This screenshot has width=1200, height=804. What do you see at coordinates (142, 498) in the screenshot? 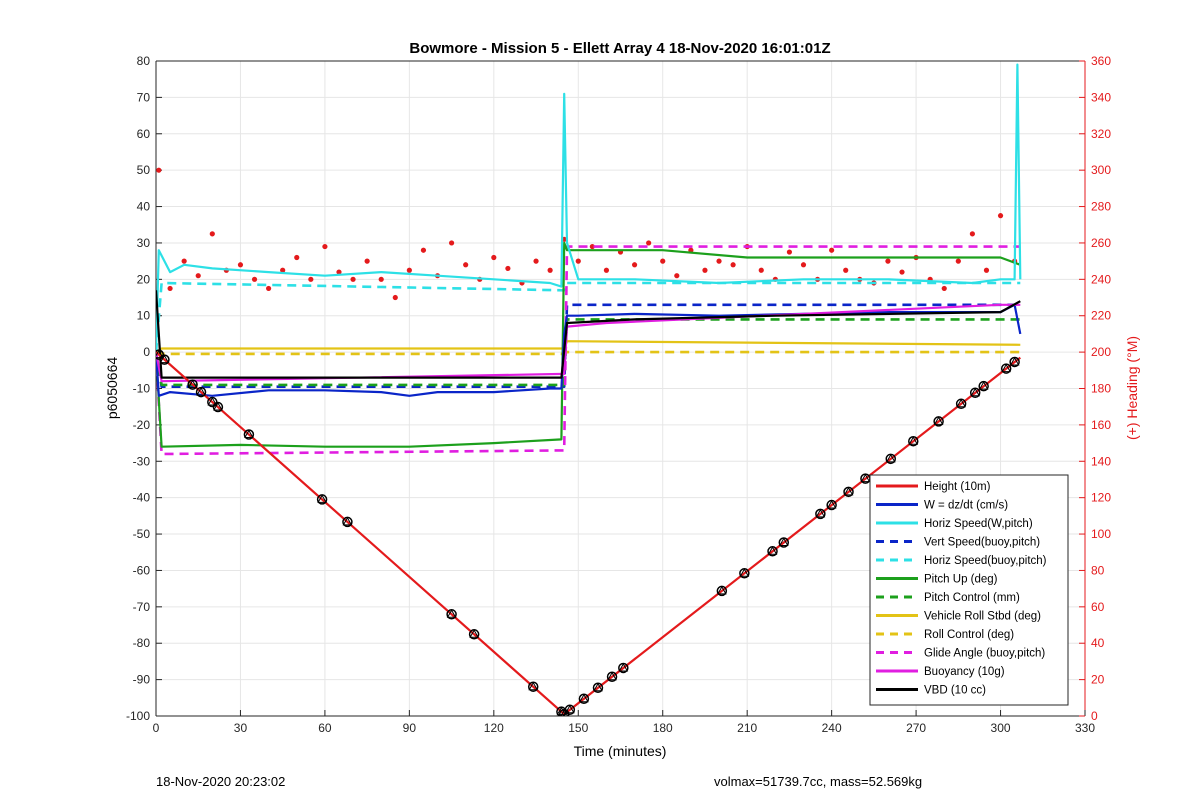
I see `y-tick-label: -40` at bounding box center [142, 498].